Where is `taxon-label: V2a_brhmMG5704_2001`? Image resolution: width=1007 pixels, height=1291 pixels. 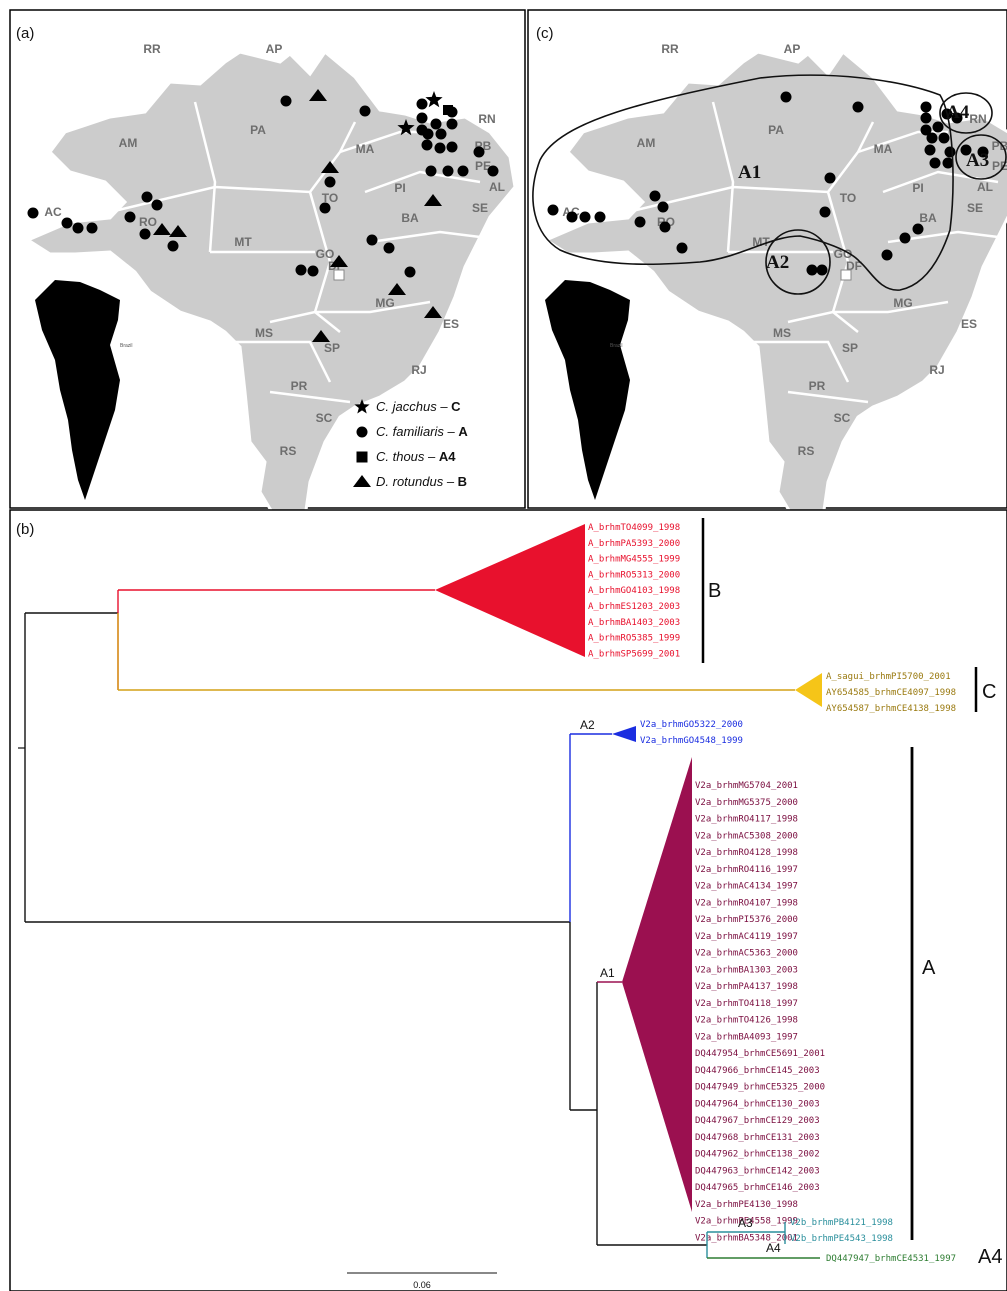 taxon-label: V2a_brhmMG5704_2001 is located at coordinates (746, 786).